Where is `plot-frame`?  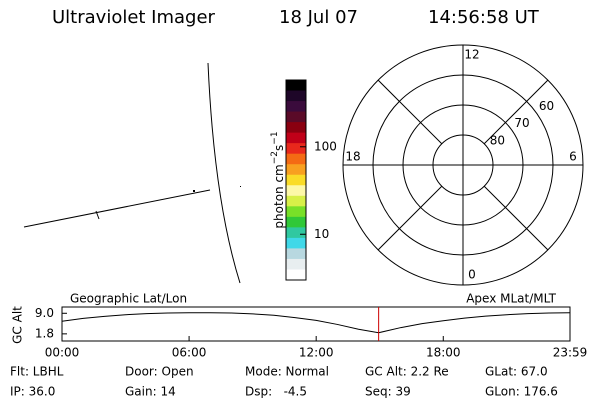 plot-frame is located at coordinates (316, 324).